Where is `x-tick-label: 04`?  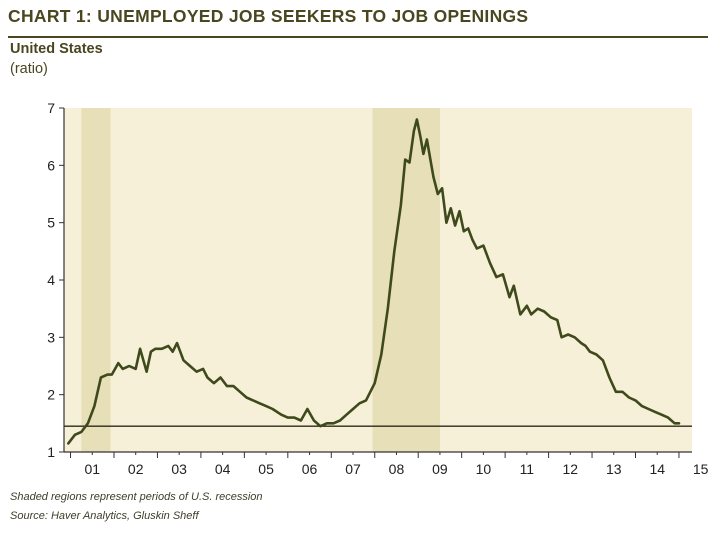 x-tick-label: 04 is located at coordinates (223, 469).